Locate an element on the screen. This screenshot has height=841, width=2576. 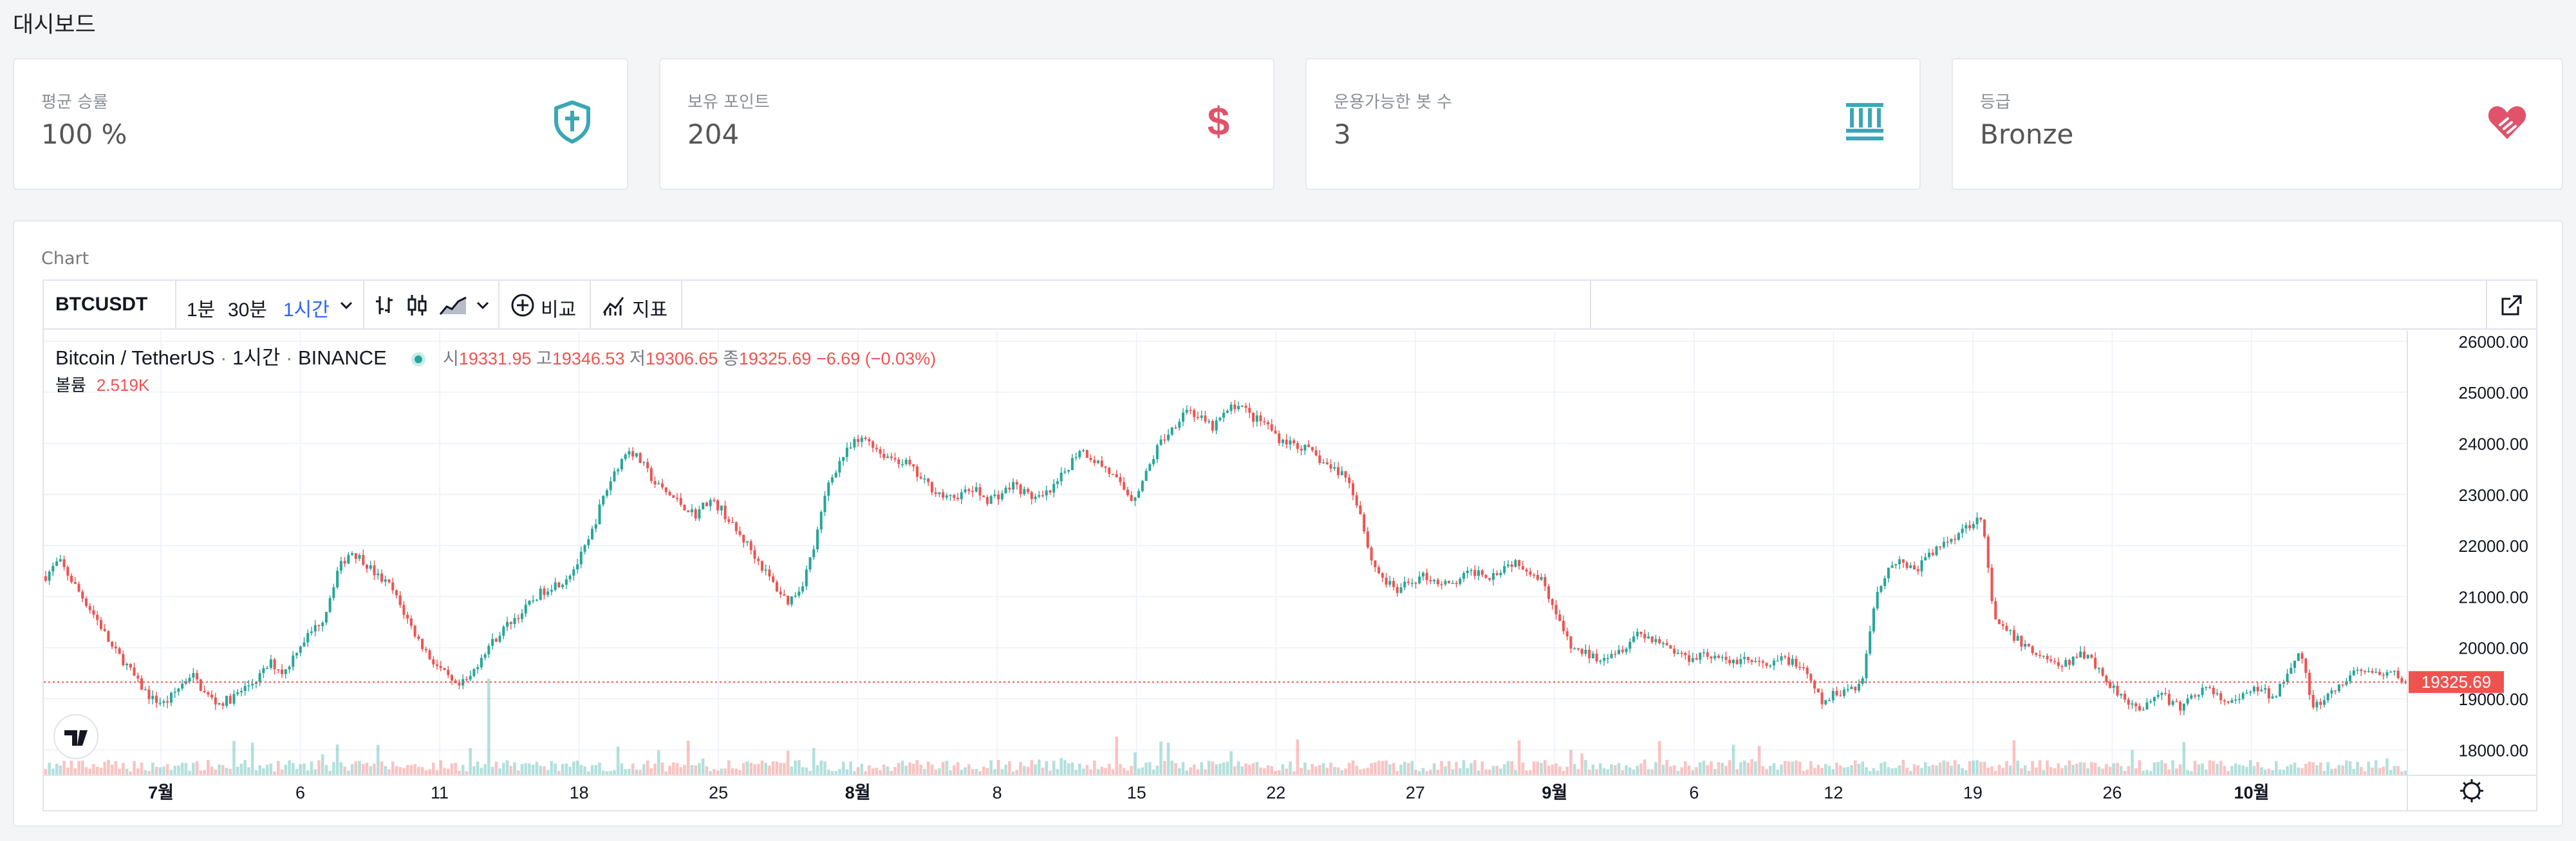
settings-gear-icon is located at coordinates (2472, 791).